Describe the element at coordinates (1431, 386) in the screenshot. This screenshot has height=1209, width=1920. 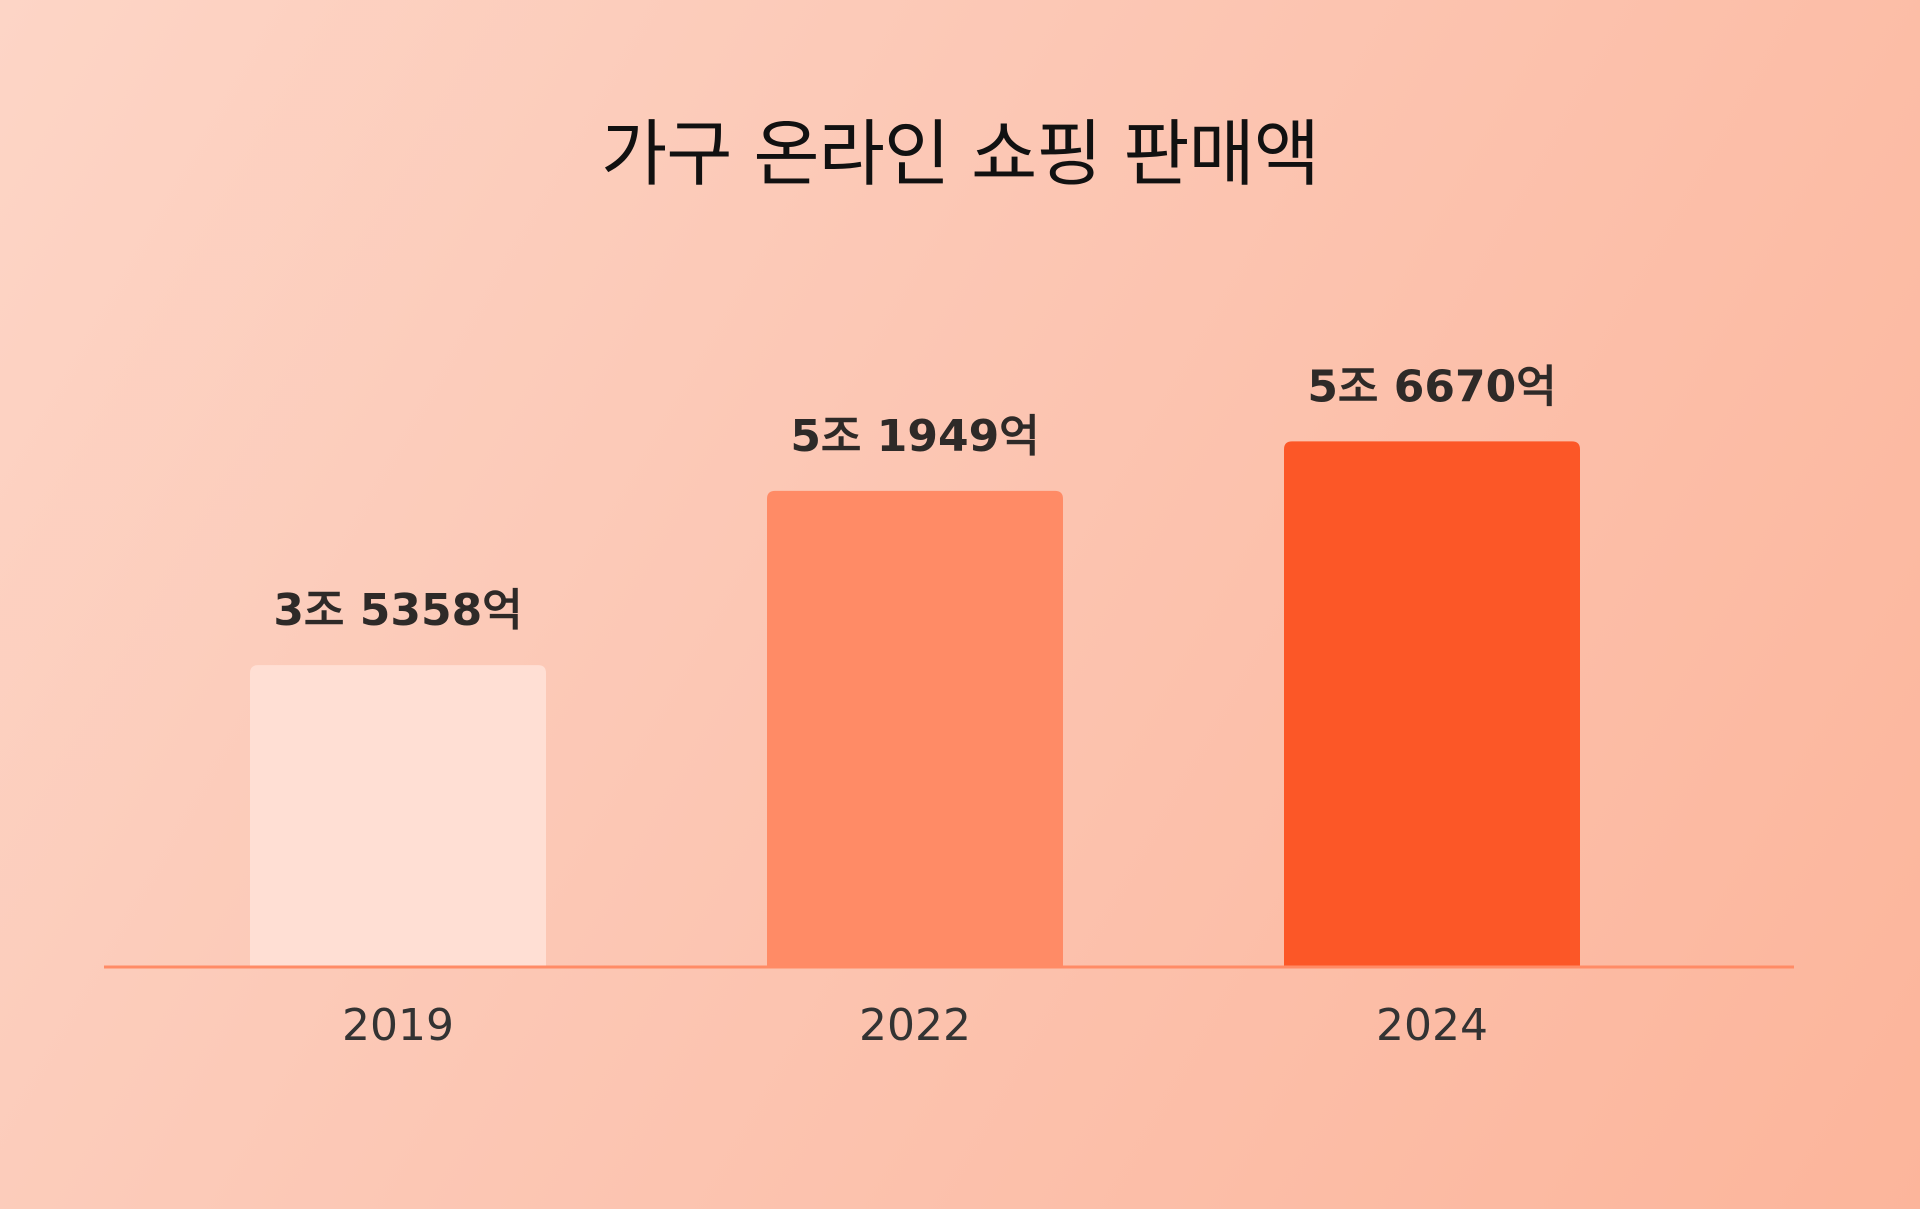
I see `data-label-2024: 5조 6670억` at that location.